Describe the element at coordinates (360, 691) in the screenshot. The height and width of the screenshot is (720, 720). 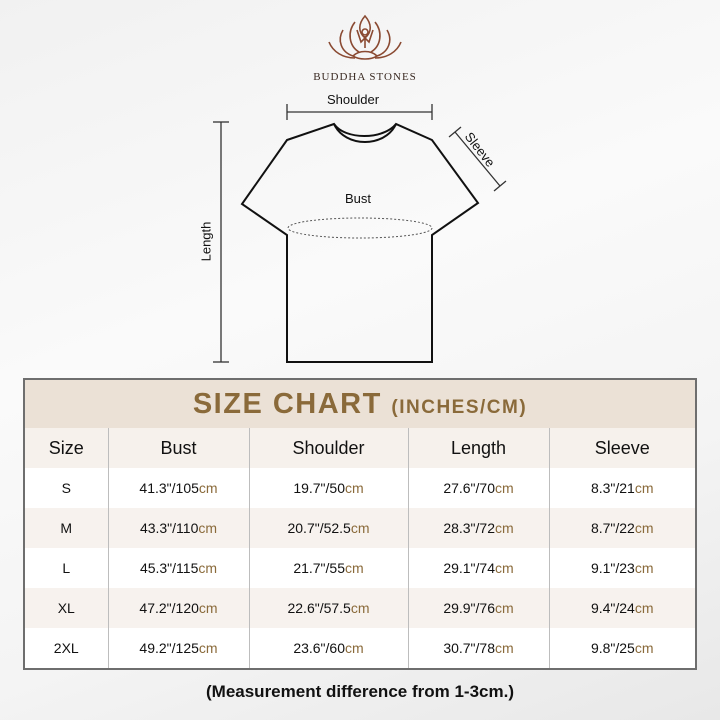
I see `measurement-note: (Measurement difference from 1-3cm.)` at that location.